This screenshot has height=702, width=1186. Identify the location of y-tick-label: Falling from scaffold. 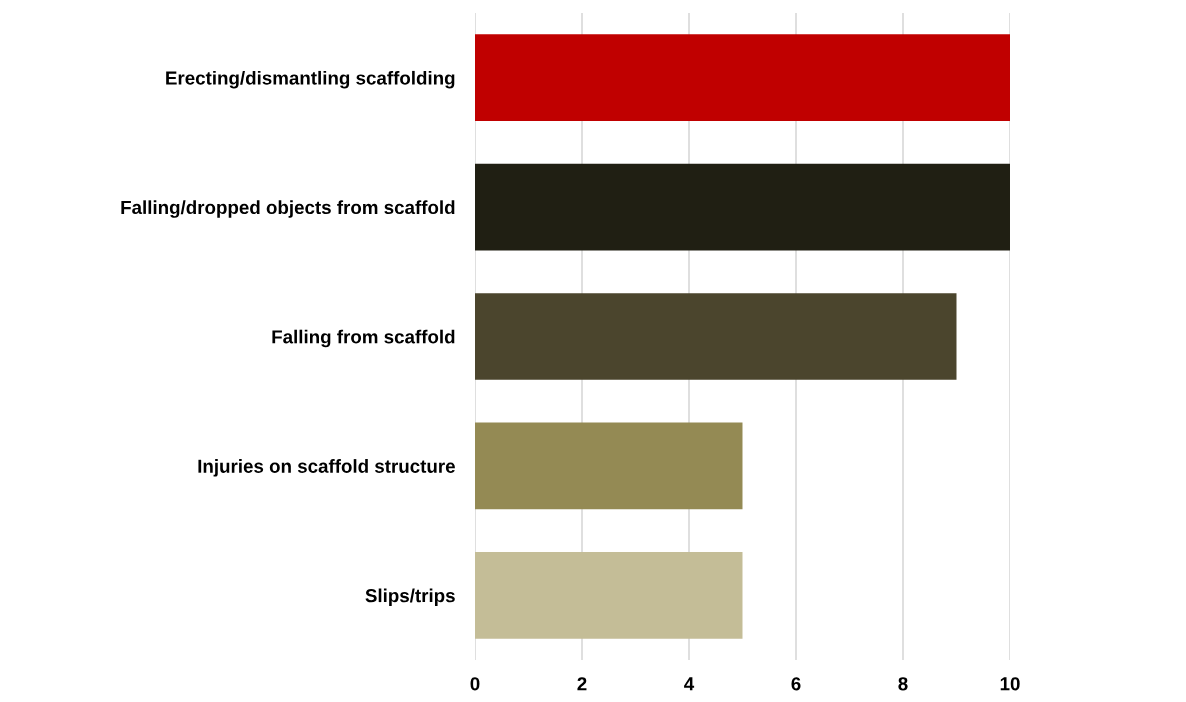
(363, 338).